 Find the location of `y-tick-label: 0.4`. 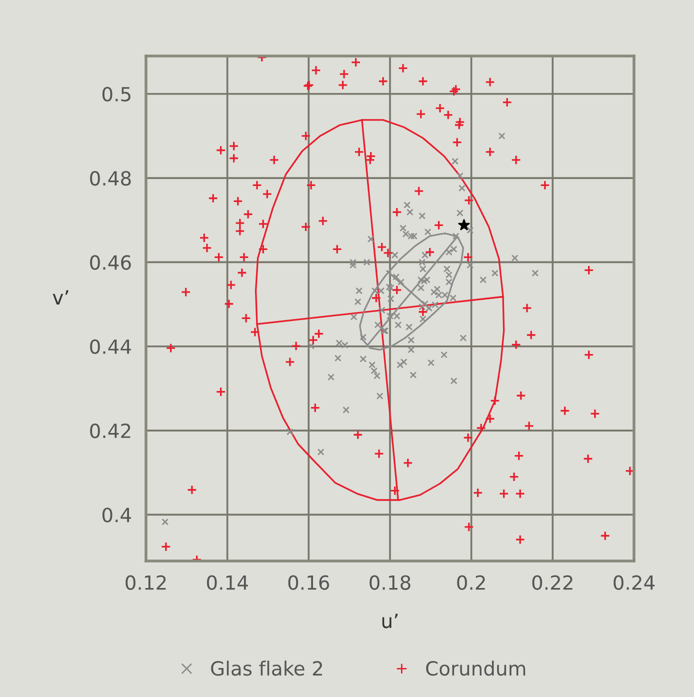

y-tick-label: 0.4 is located at coordinates (117, 515).